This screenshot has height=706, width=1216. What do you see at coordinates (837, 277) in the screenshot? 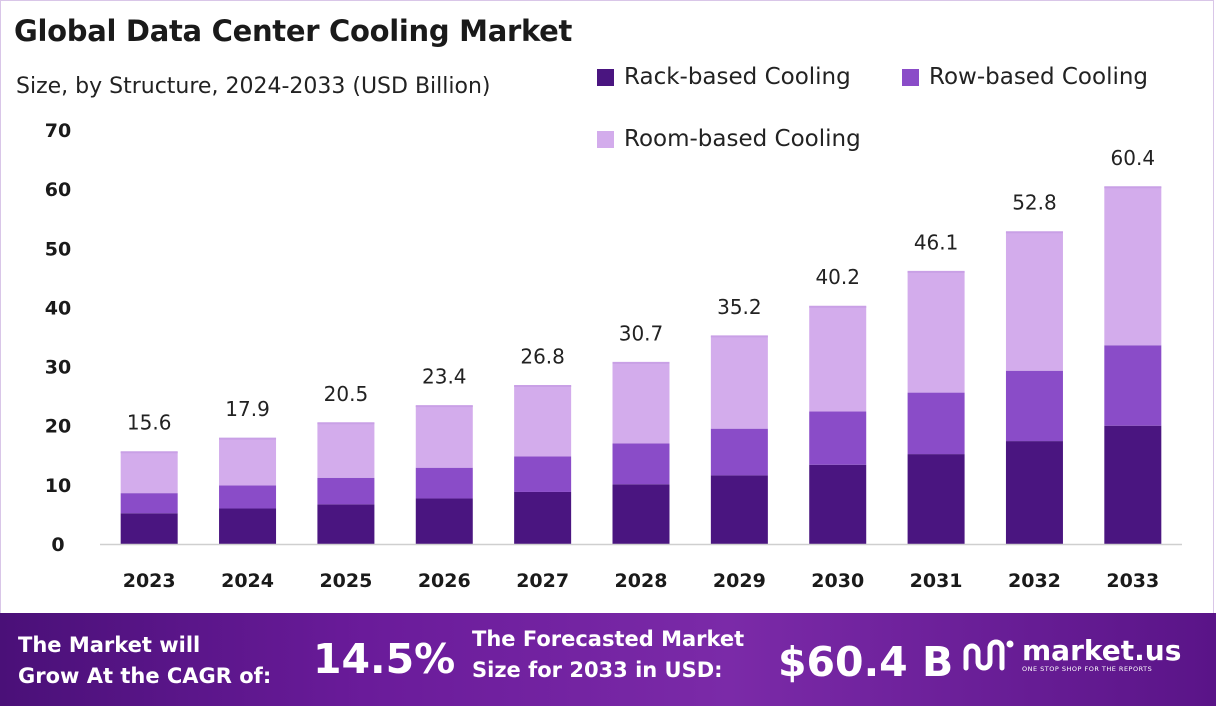
I see `bar-total-label: 40.2` at bounding box center [837, 277].